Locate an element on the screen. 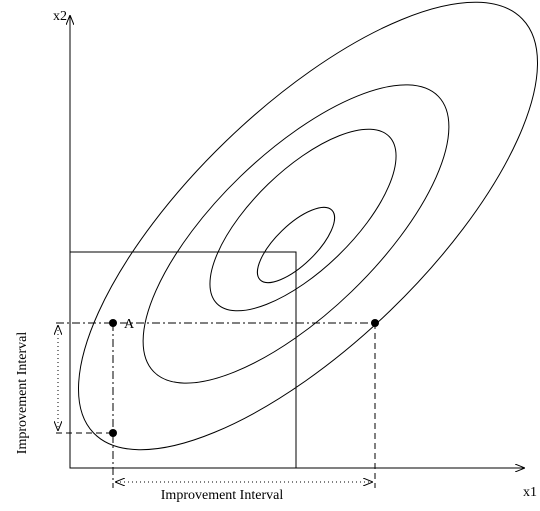 This screenshot has height=511, width=540. x-axis-label: x1 is located at coordinates (530, 492).